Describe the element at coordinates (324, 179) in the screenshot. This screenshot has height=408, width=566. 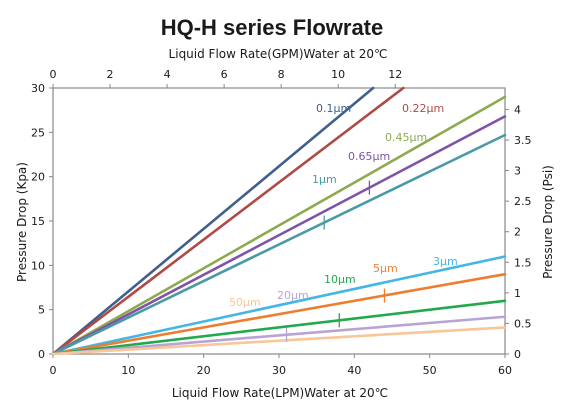
I see `series-label-1μm: 1μm` at that location.